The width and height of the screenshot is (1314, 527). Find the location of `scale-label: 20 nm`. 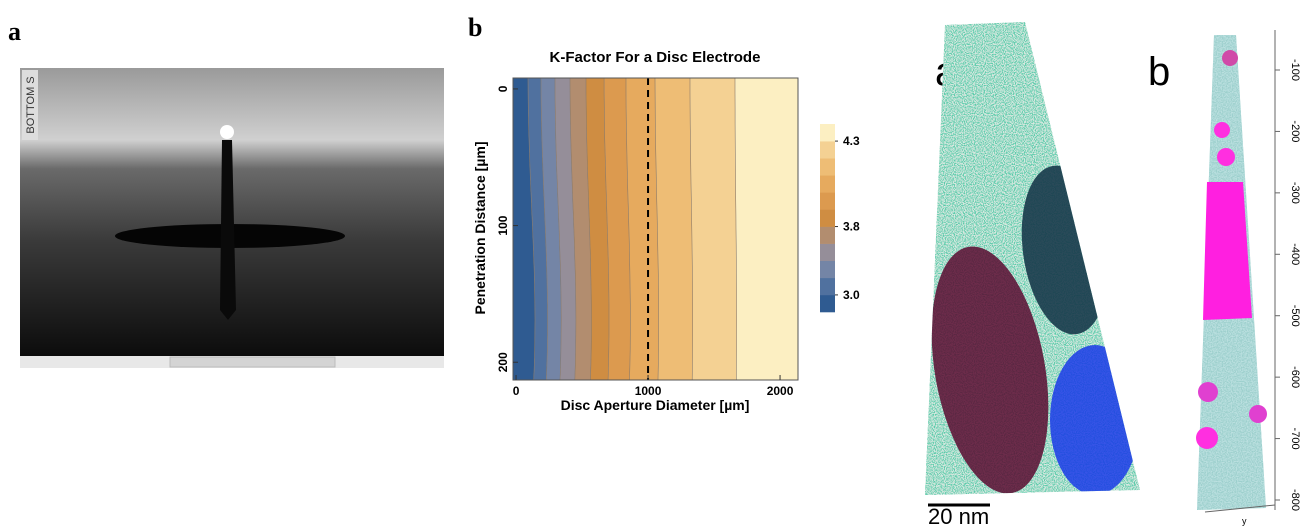

scale-label: 20 nm is located at coordinates (958, 515).